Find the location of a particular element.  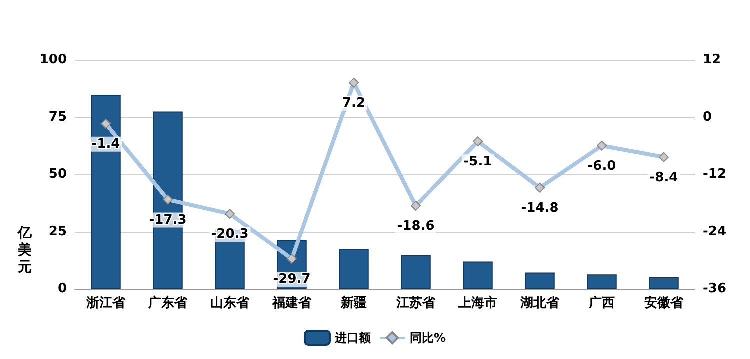

y2-tick-label: 0 is located at coordinates (707, 117).